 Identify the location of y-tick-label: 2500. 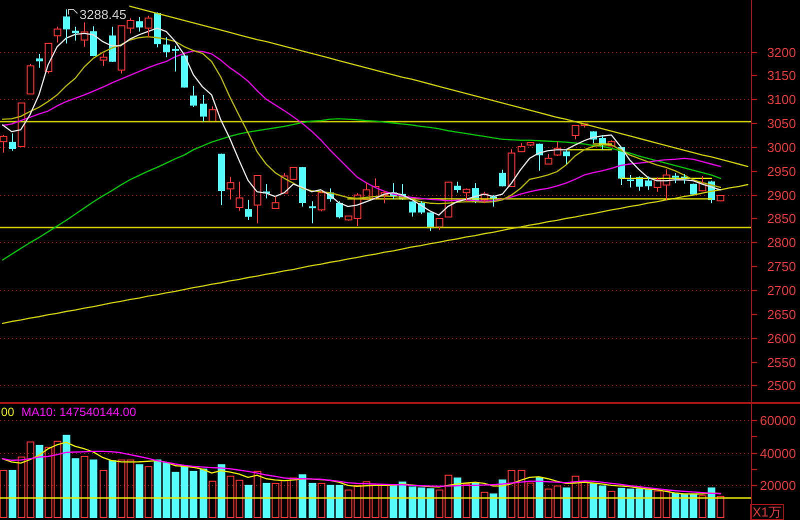
(781, 385).